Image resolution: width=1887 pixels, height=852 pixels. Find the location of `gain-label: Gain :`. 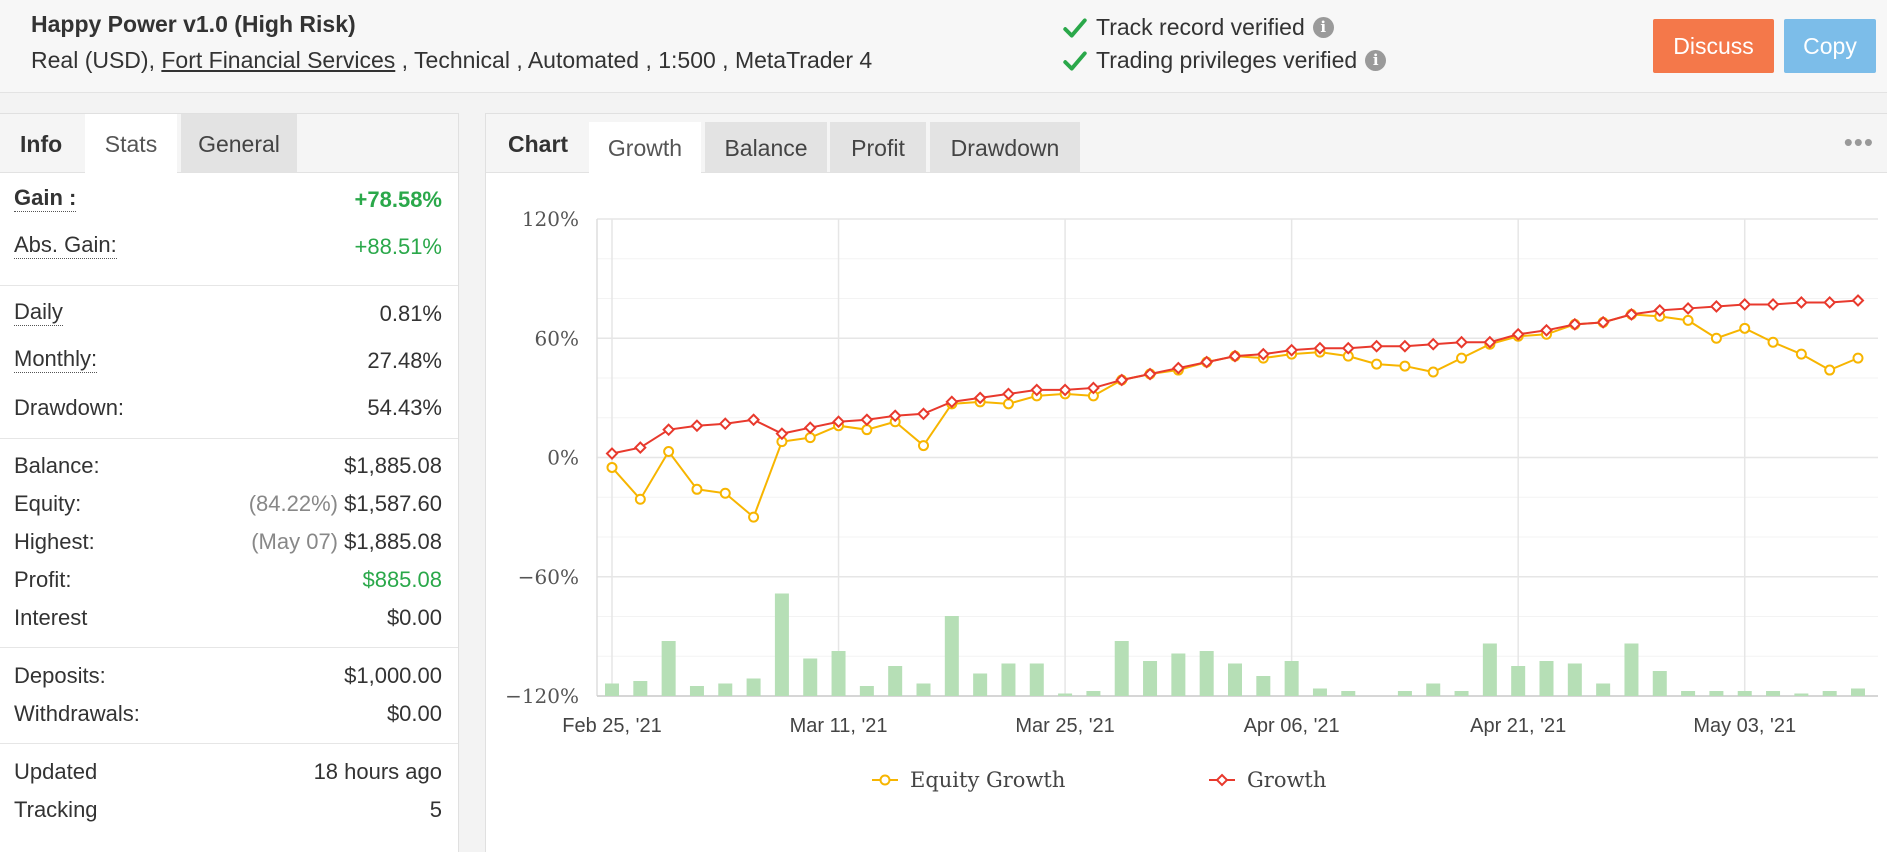

gain-label: Gain : is located at coordinates (45, 198).